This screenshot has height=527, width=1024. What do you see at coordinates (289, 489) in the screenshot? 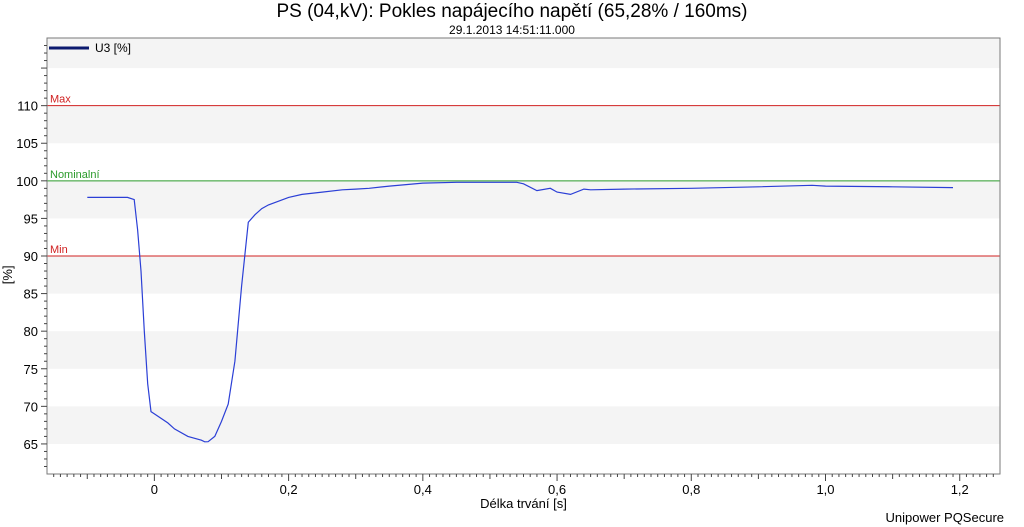
I see `x-tick-label: 0,2` at bounding box center [289, 489].